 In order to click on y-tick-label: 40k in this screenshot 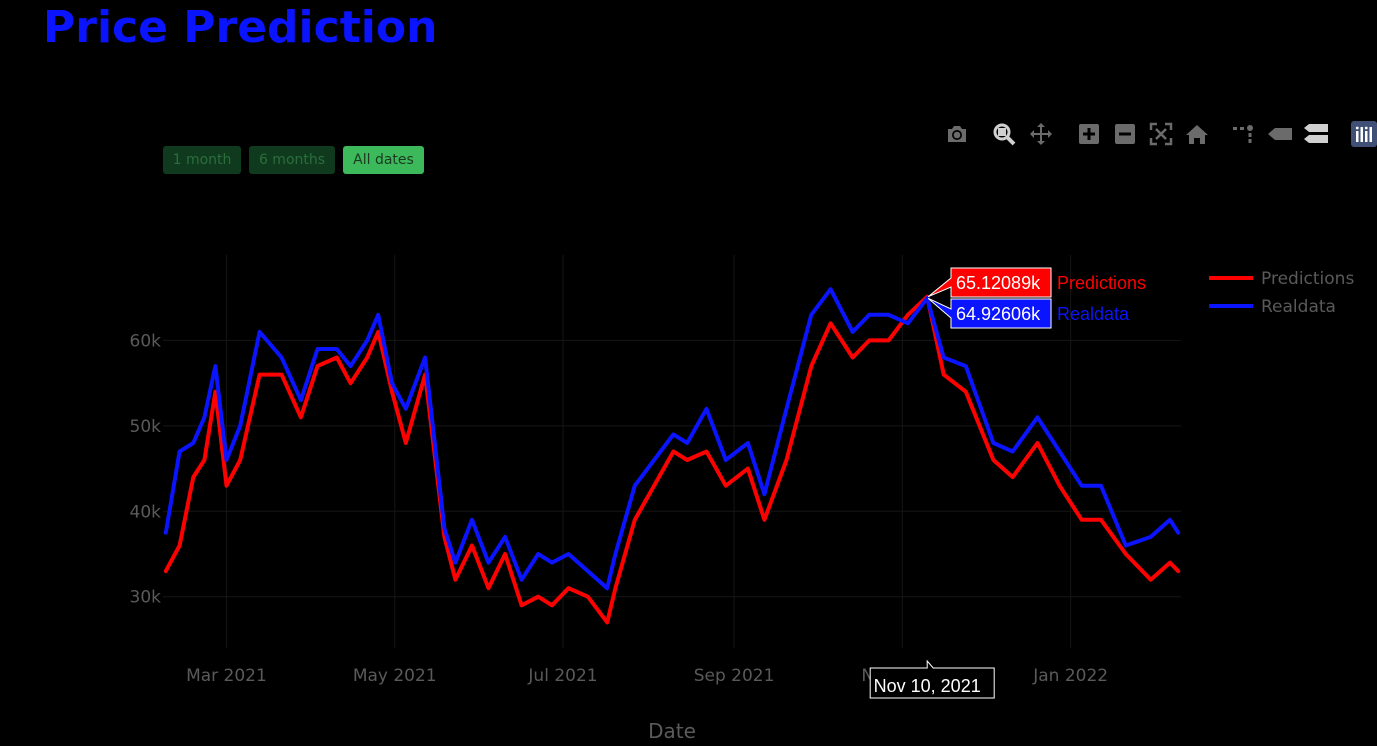, I will do `click(146, 512)`.